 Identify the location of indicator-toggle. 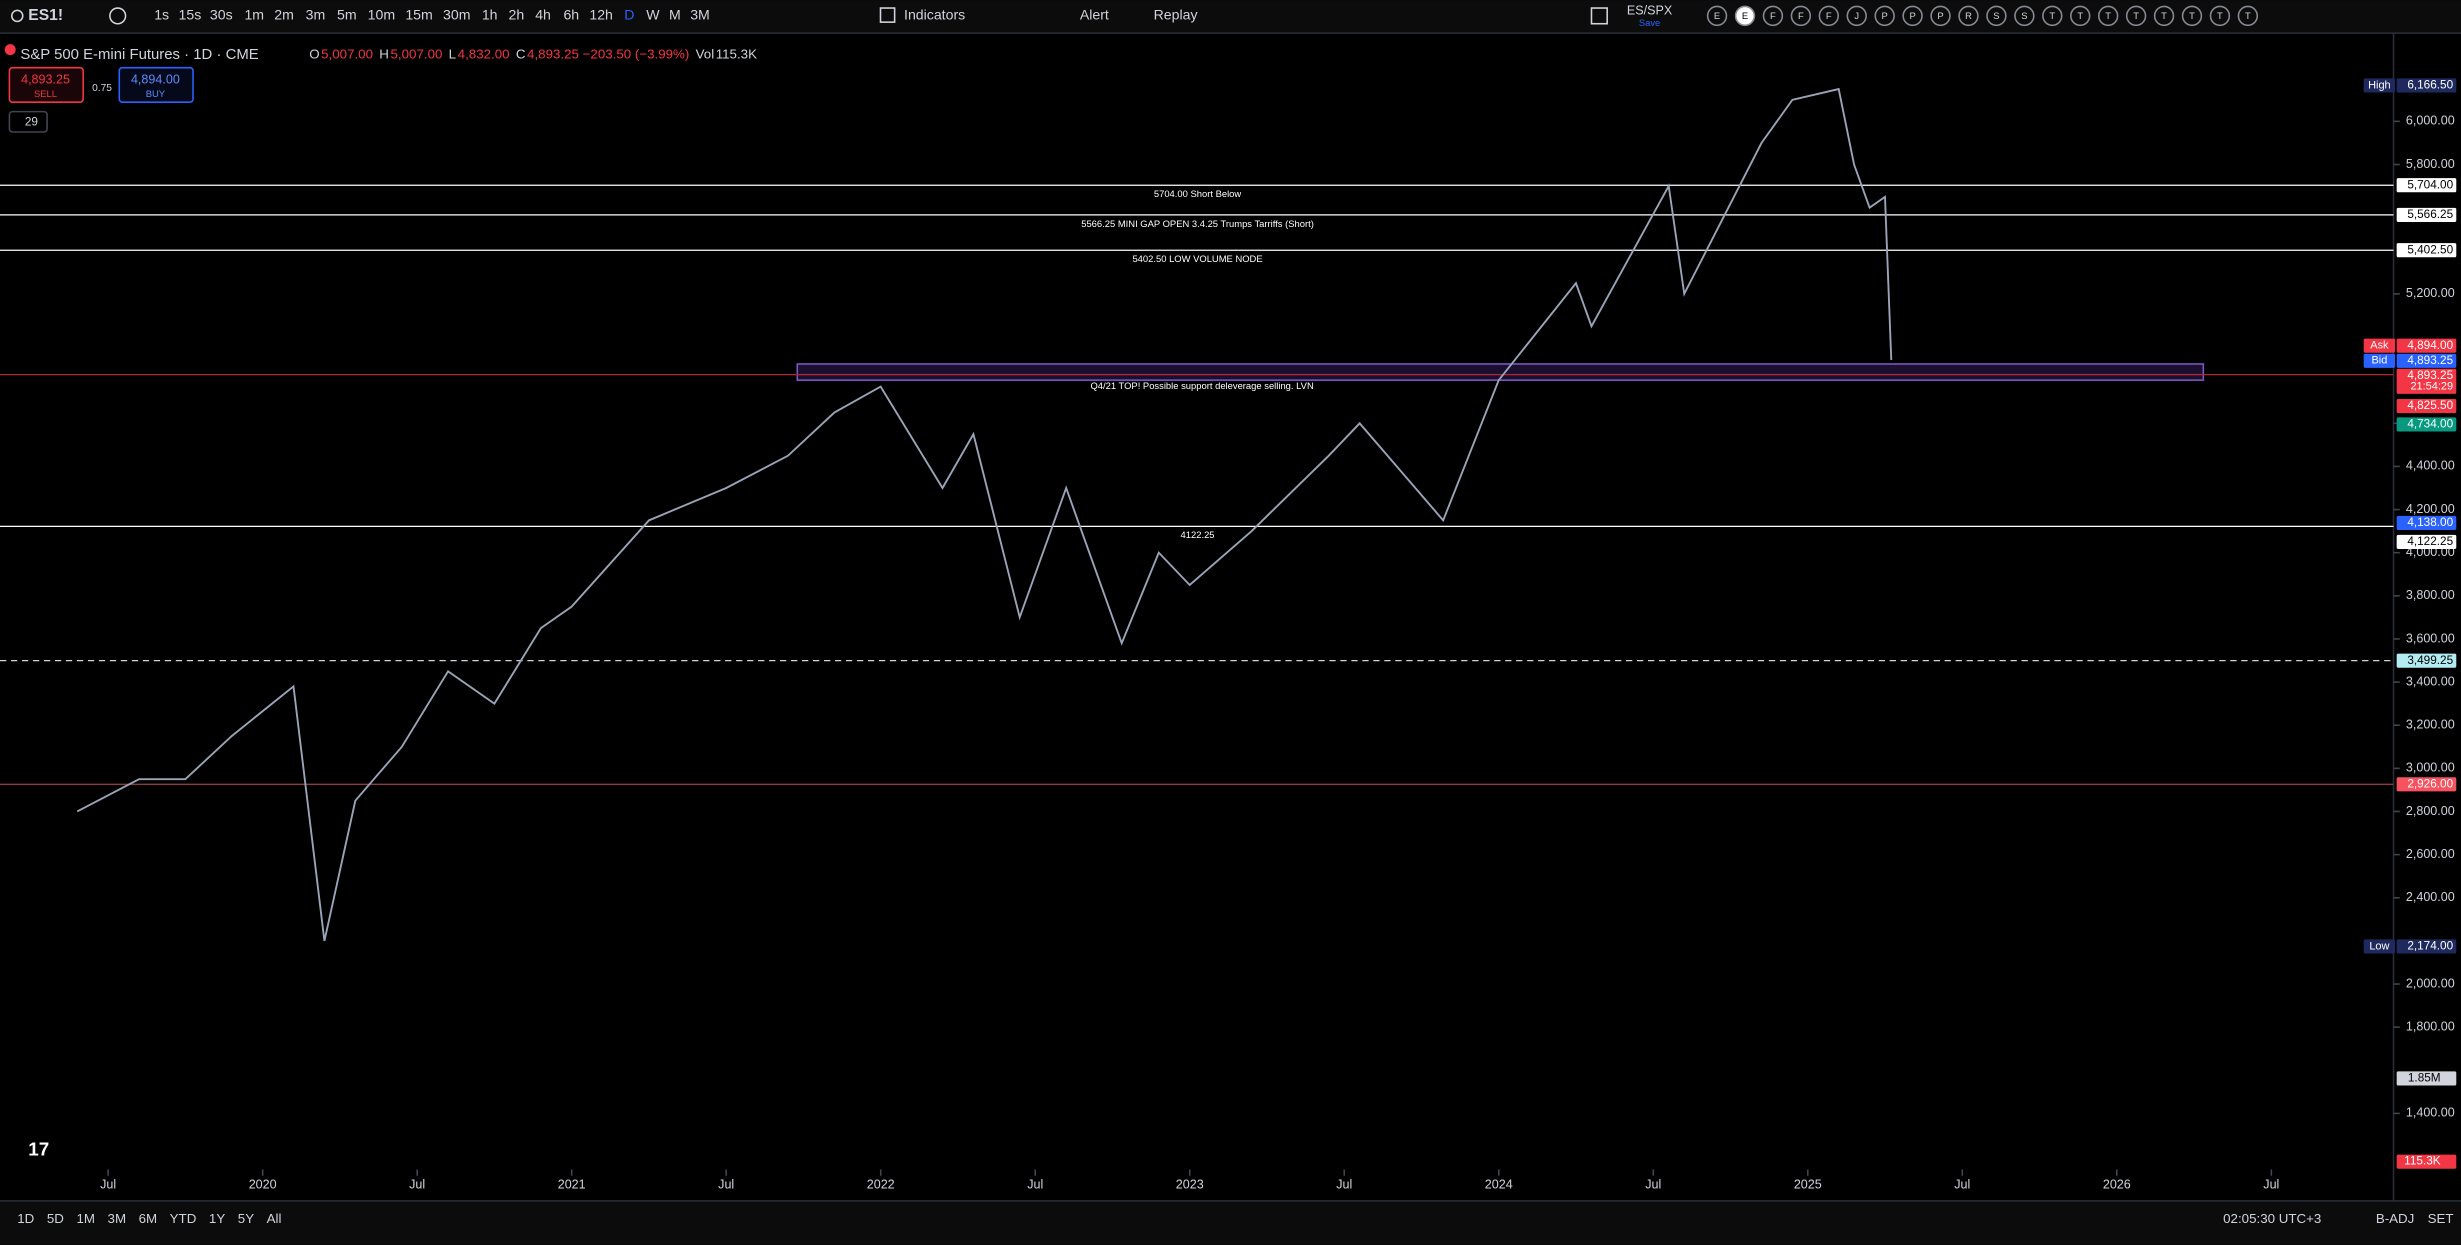
(28, 121).